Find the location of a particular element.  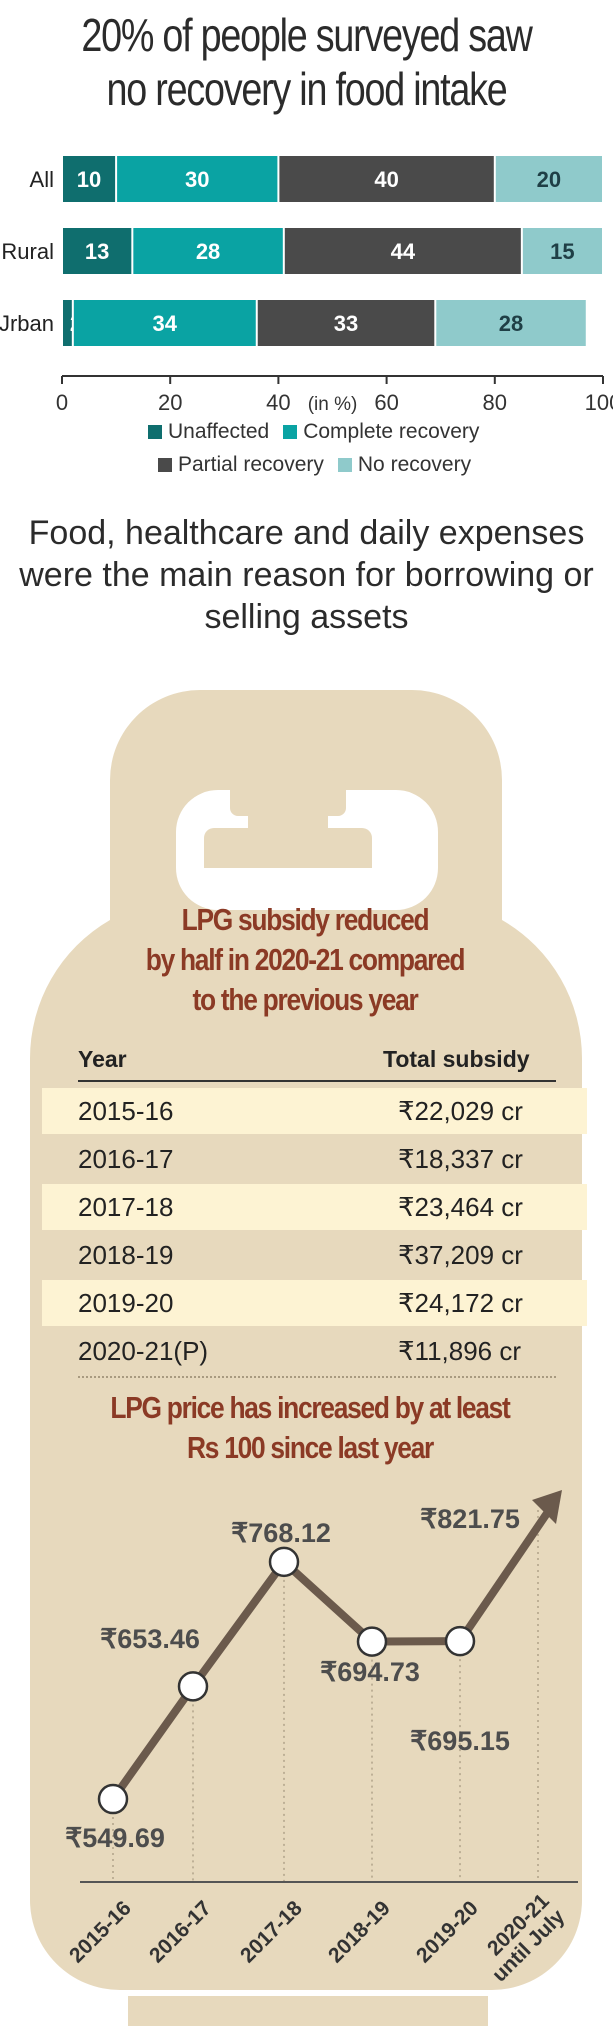

legend-label-no-recovery: No recovery is located at coordinates (414, 464).